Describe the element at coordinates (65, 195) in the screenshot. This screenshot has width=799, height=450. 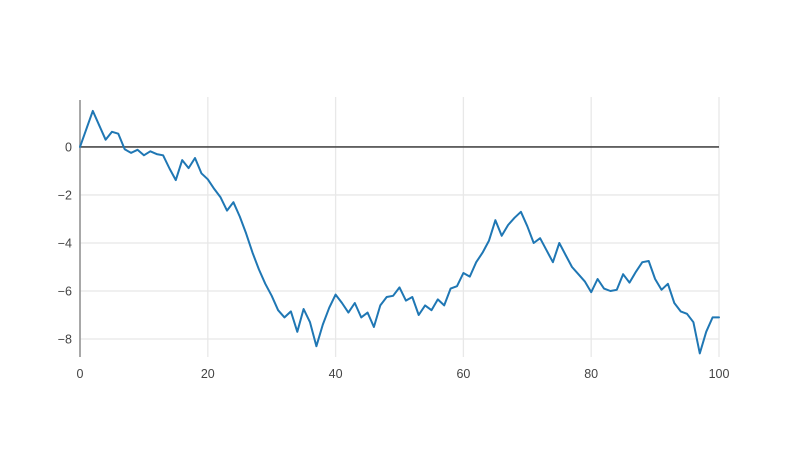
I see `y-tick-label: −2` at that location.